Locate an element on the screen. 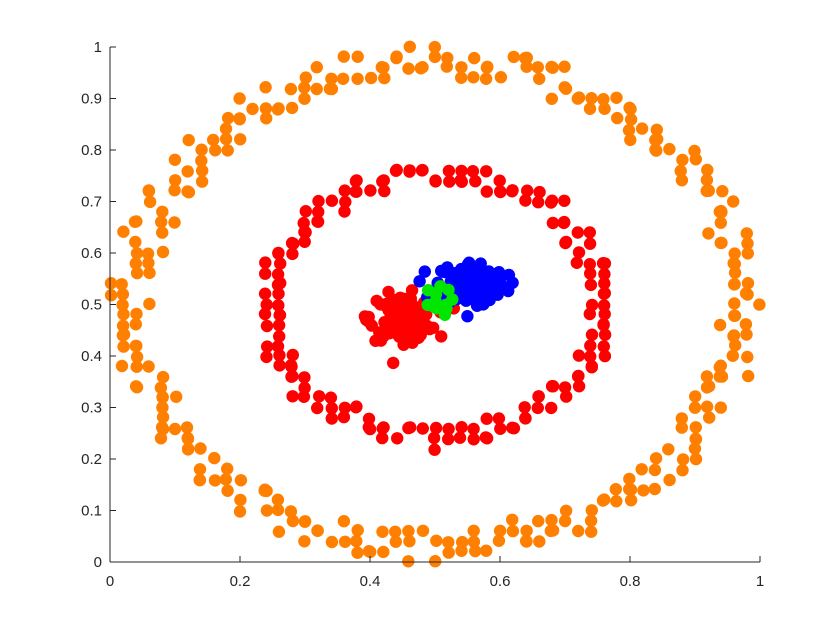 This screenshot has width=840, height=630. y-tick-label: 0.4 is located at coordinates (91, 356).